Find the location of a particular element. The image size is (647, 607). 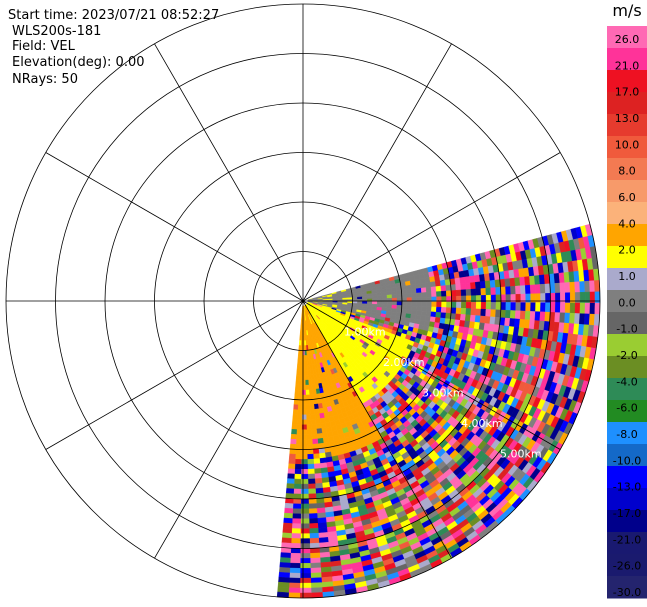

colorbar-tick-label: 10.0 is located at coordinates (627, 144).